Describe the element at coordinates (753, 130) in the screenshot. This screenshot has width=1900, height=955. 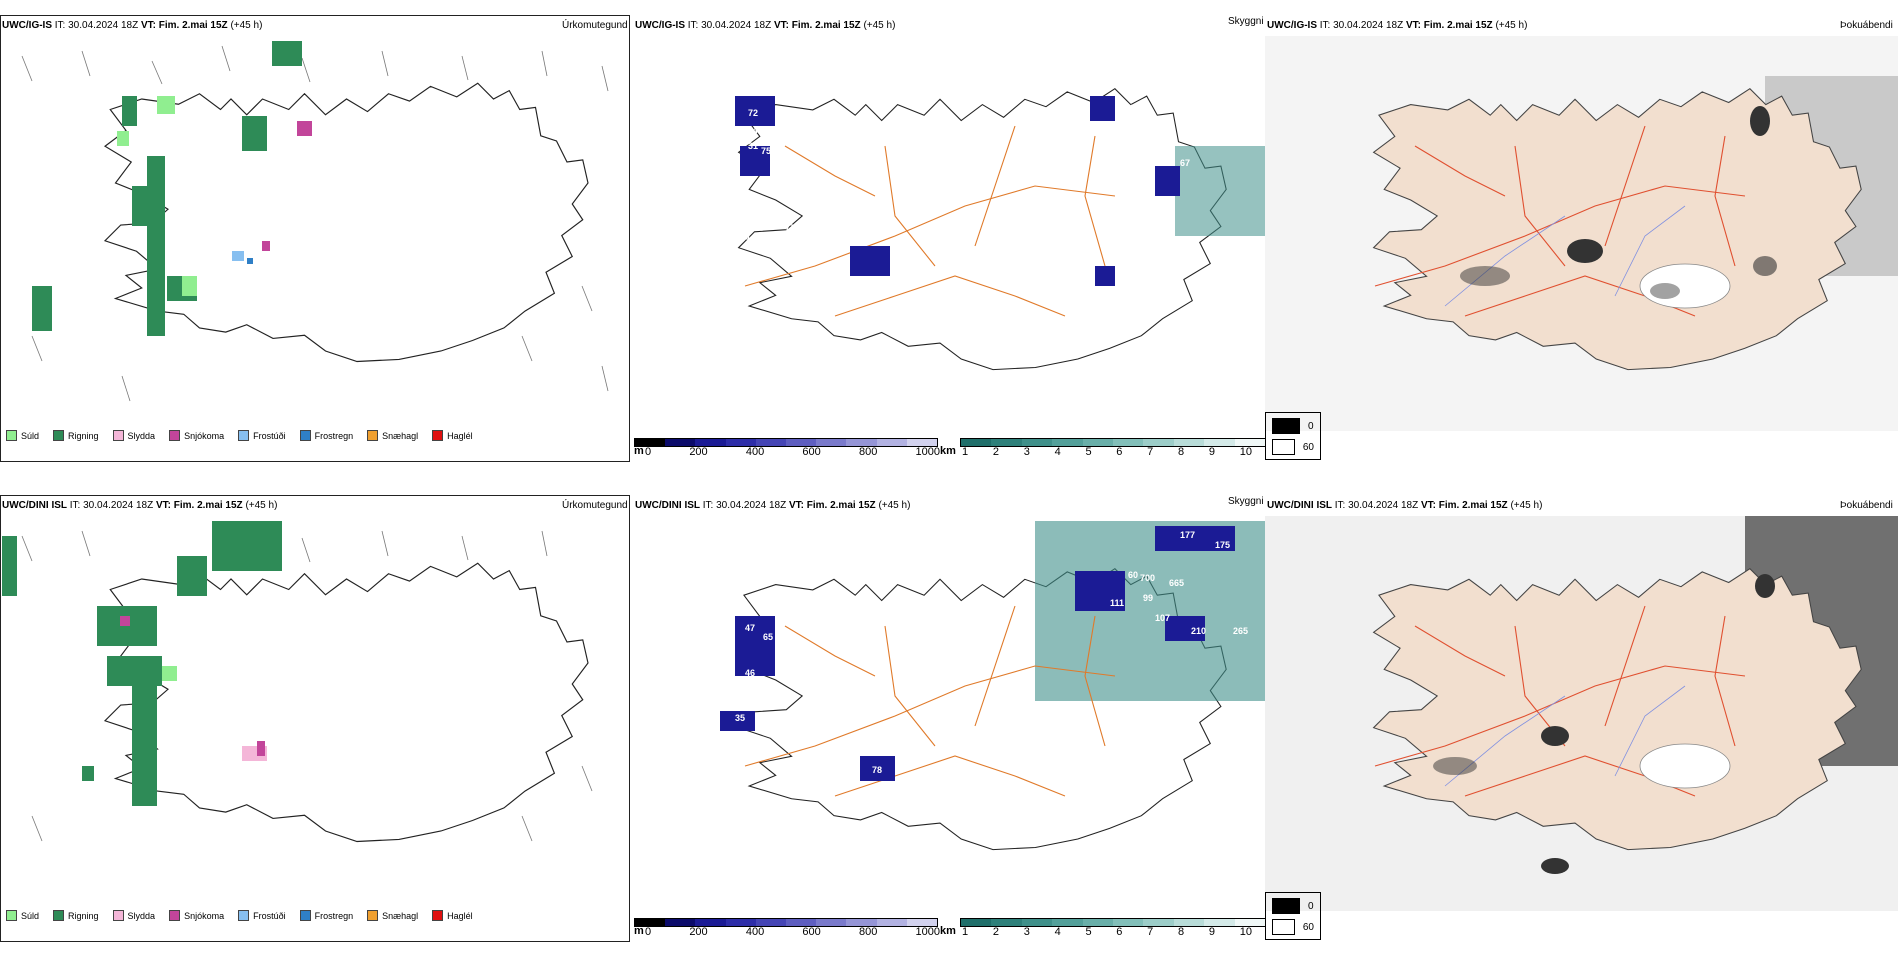
I see `visibility-value: 24` at that location.